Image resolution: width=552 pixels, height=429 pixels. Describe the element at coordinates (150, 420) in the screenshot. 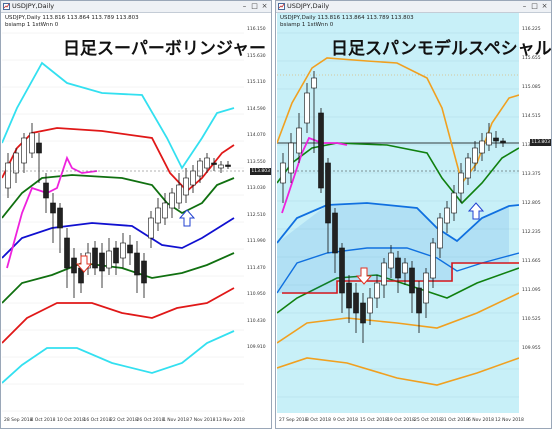

I see `date-tick-label: 26 Oct 2018` at that location.